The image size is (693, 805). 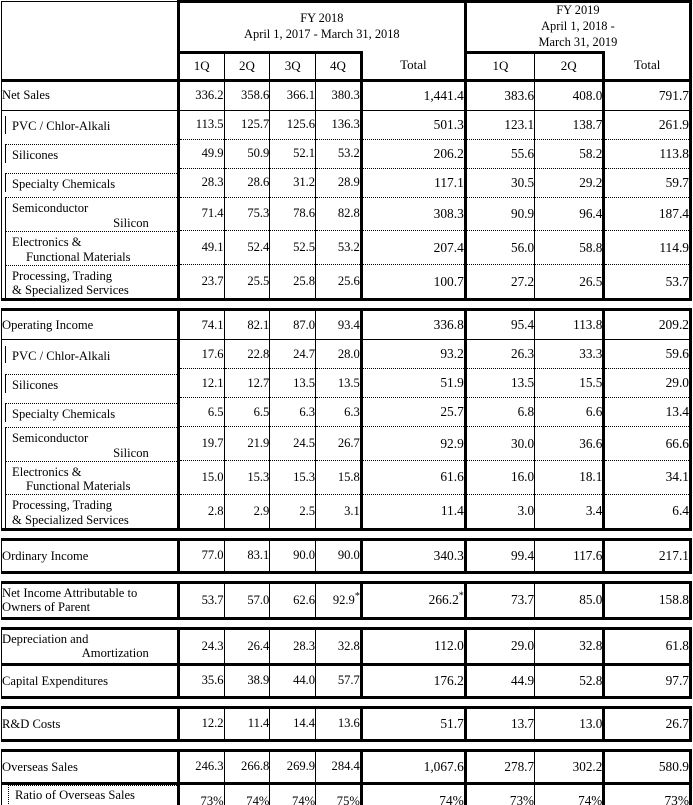 What do you see at coordinates (91, 383) in the screenshot?
I see `sub-label-inner: Silicones` at bounding box center [91, 383].